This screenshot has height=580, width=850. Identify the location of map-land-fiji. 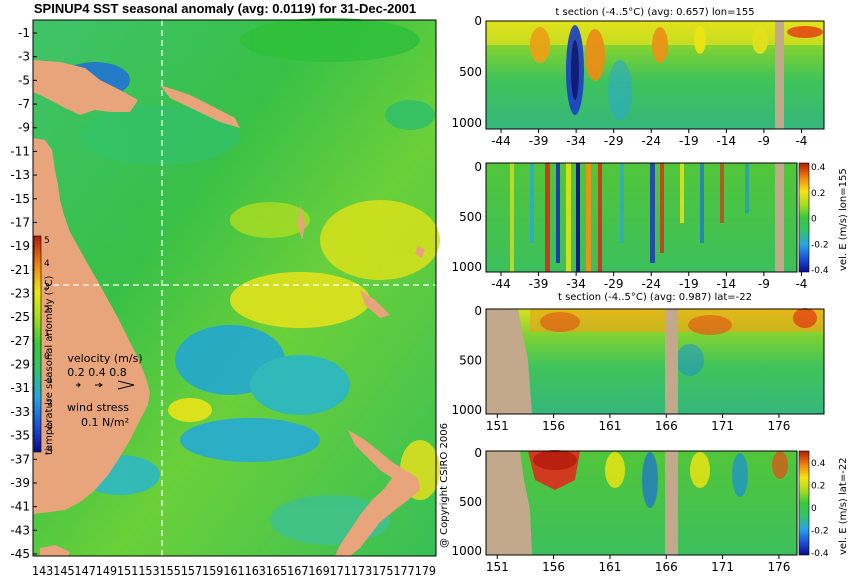
(420, 251).